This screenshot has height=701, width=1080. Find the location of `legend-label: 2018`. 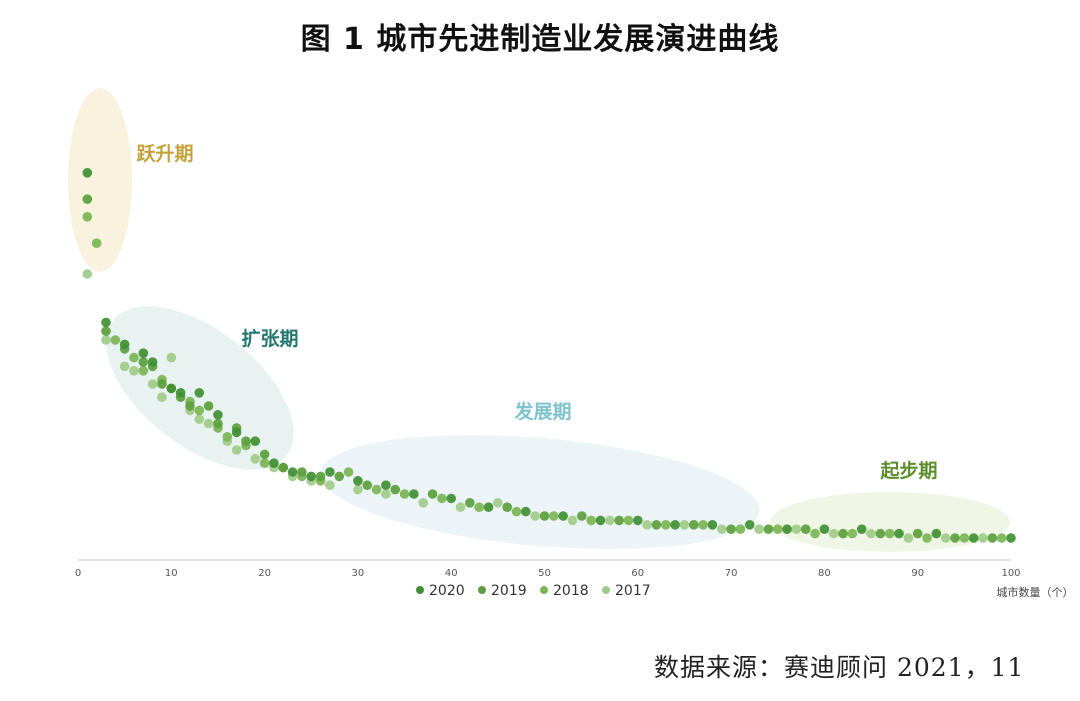

legend-label: 2018 is located at coordinates (571, 591).